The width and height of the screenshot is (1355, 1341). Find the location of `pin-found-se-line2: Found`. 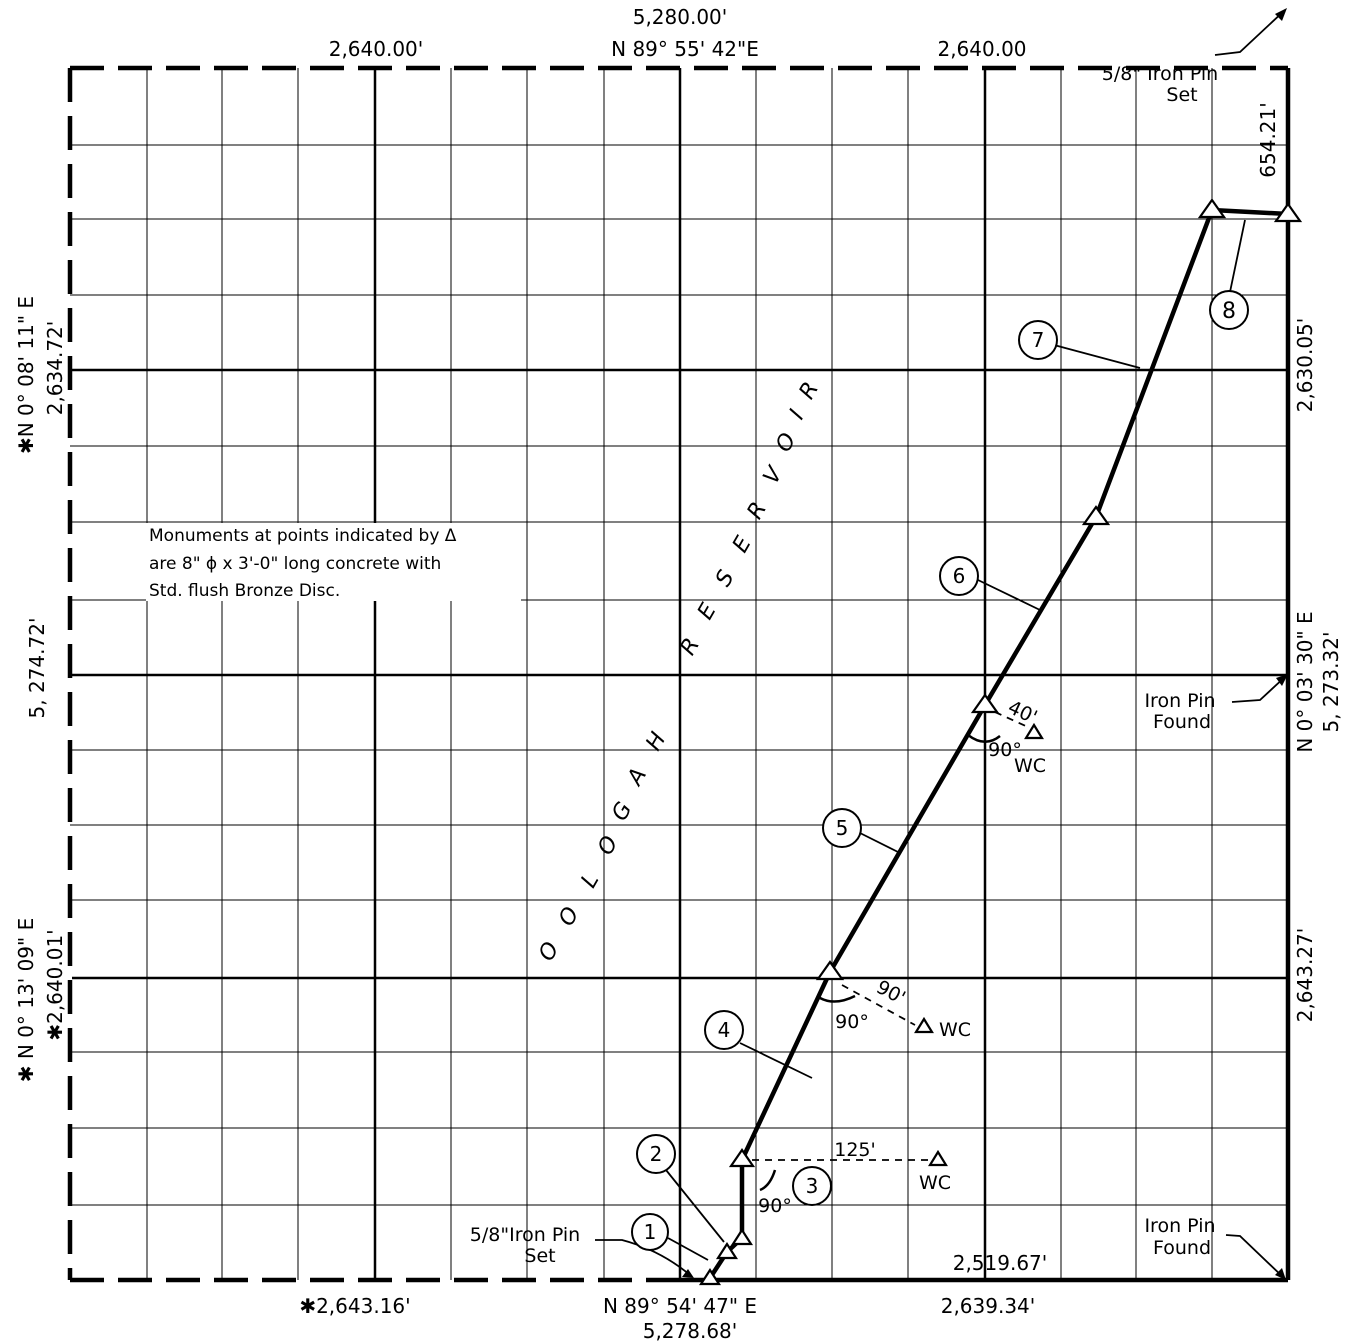

pin-found-se-line2: Found is located at coordinates (1182, 1248).